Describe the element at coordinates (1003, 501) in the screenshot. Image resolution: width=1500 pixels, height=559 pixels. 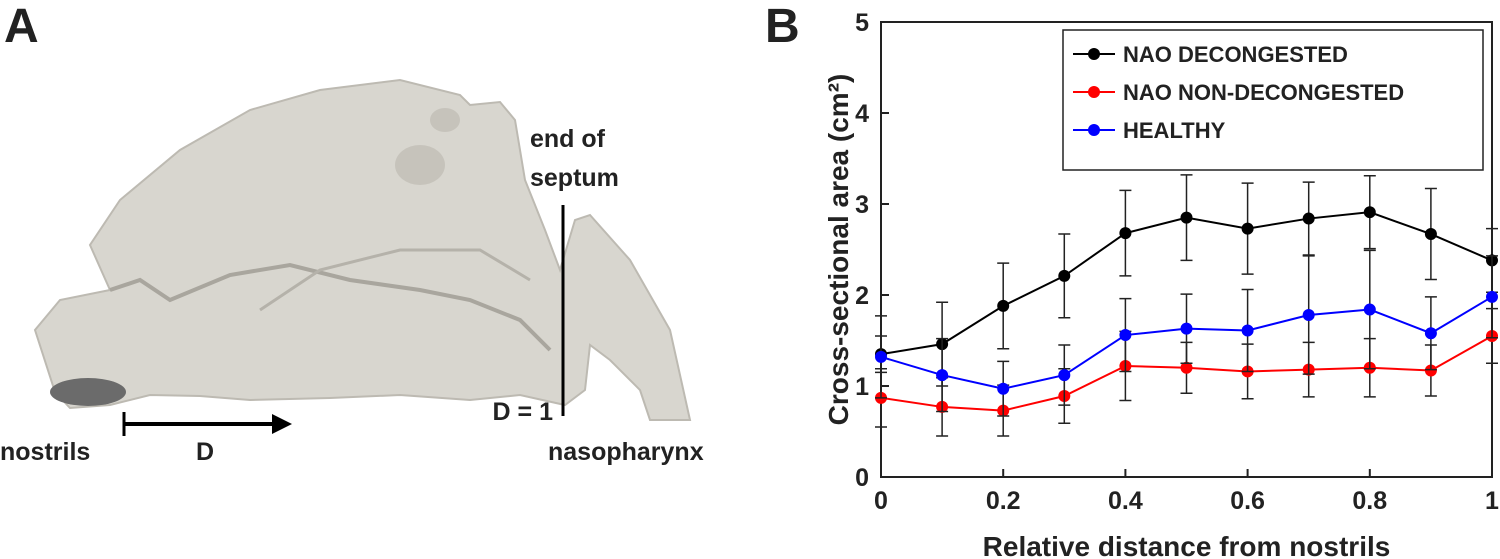
I see `x-tick-label: 0.2` at that location.